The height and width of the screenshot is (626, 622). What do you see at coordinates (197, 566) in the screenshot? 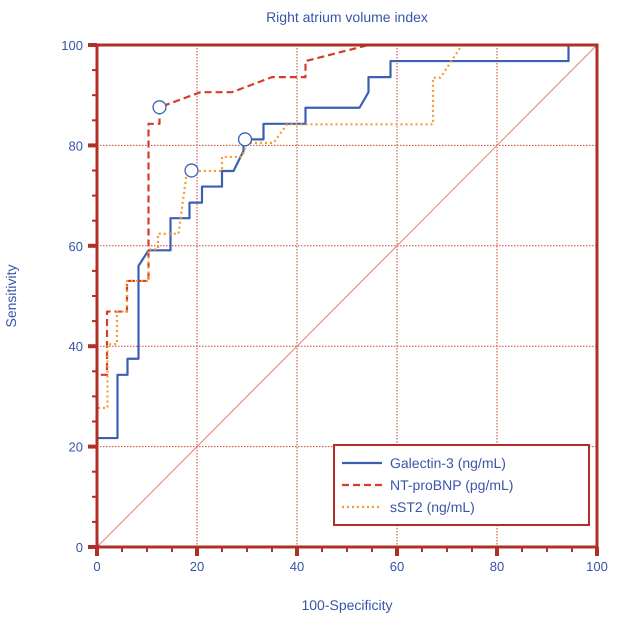
I see `x-tick-label: 20` at bounding box center [197, 566].